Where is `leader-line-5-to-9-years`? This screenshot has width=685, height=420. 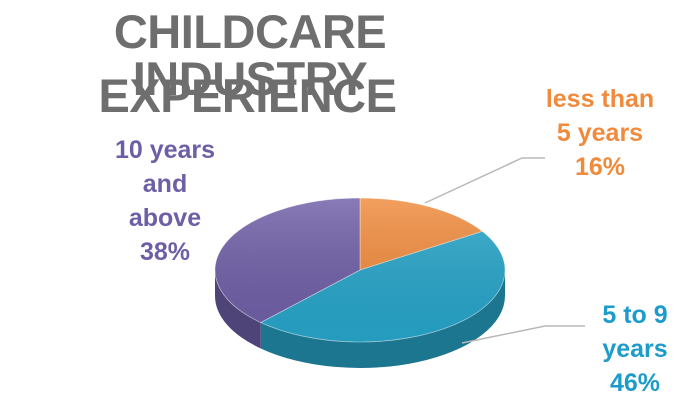
leader-line-5-to-9-years is located at coordinates (523, 334).